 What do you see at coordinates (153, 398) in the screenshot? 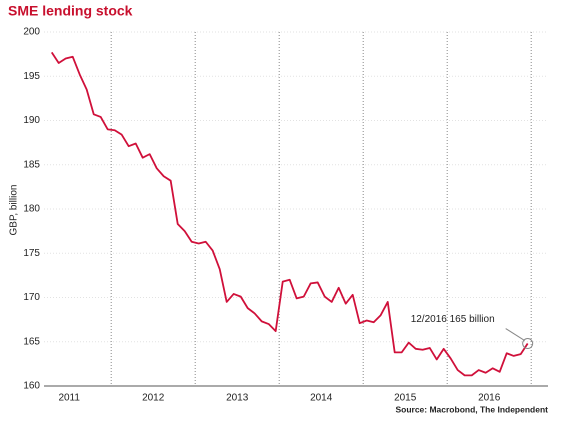
I see `x-tick-label: 2012` at bounding box center [153, 398].